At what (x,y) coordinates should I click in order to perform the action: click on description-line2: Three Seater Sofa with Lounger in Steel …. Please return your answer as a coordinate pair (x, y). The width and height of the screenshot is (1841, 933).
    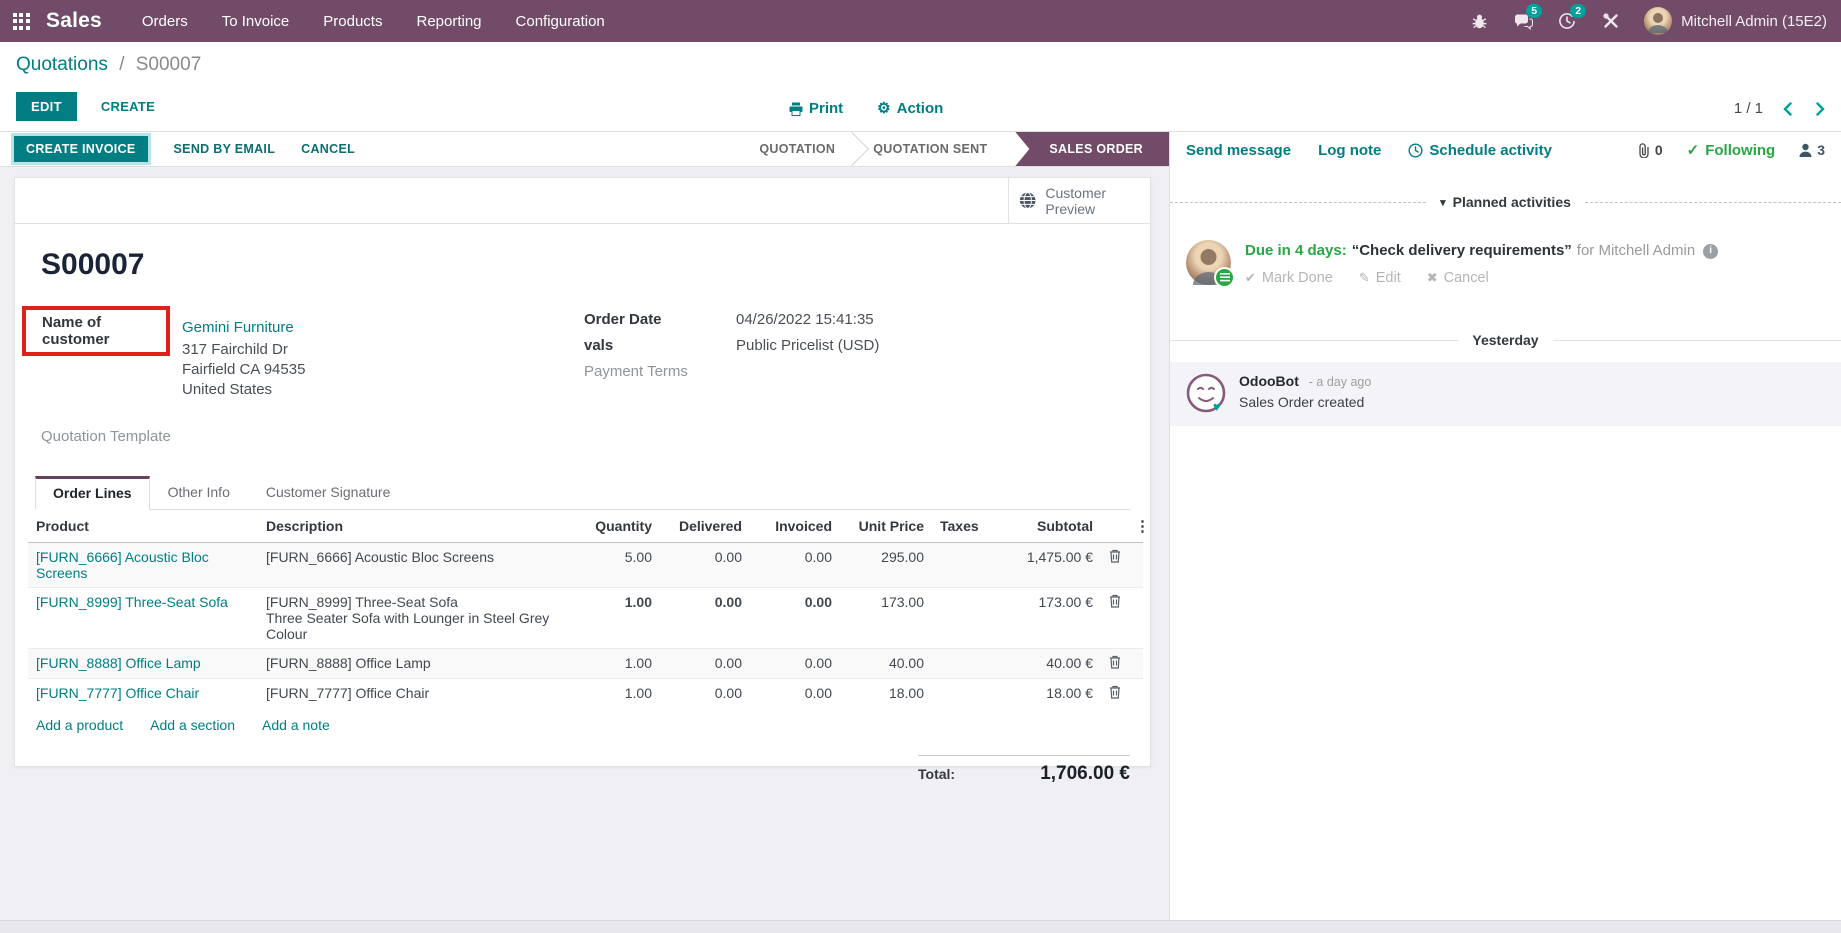
    Looking at the image, I should click on (408, 626).